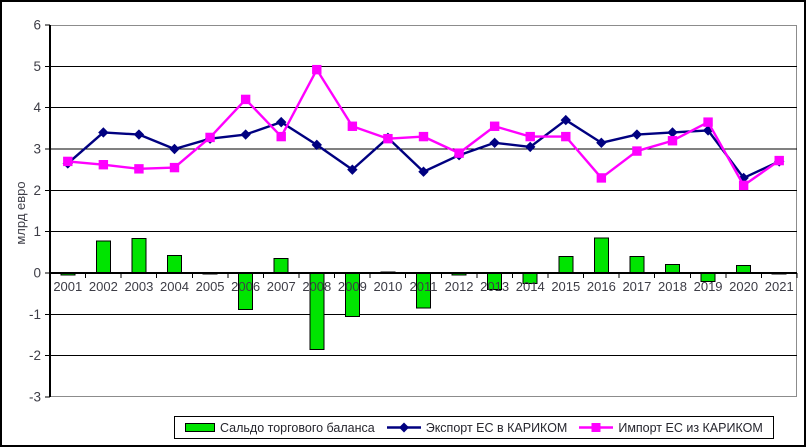  What do you see at coordinates (690, 427) in the screenshot?
I see `legend-label-import: Импорт ЕС из КАРИКОМ` at bounding box center [690, 427].